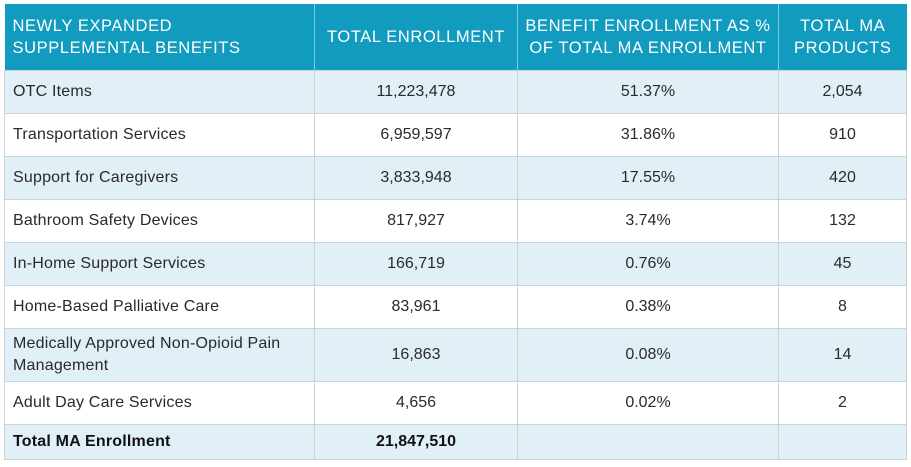 The height and width of the screenshot is (467, 911). Describe the element at coordinates (159, 92) in the screenshot. I see `benefit-name: OTC Items` at that location.